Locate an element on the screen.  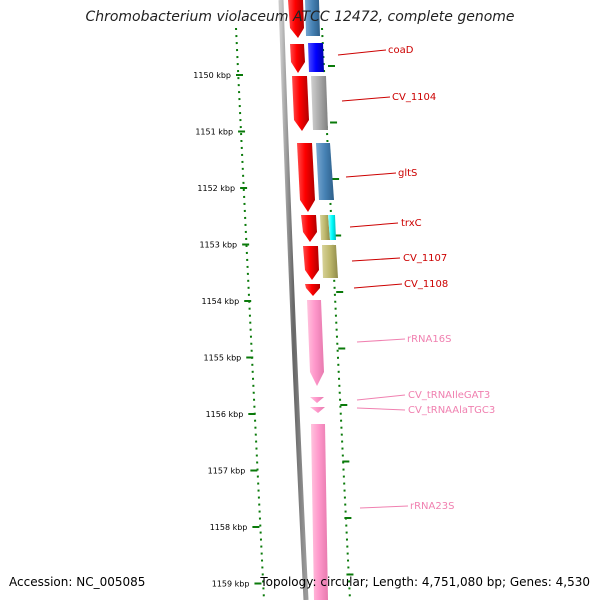
ruler-tick-label: 1153 kbp is located at coordinates (218, 245).